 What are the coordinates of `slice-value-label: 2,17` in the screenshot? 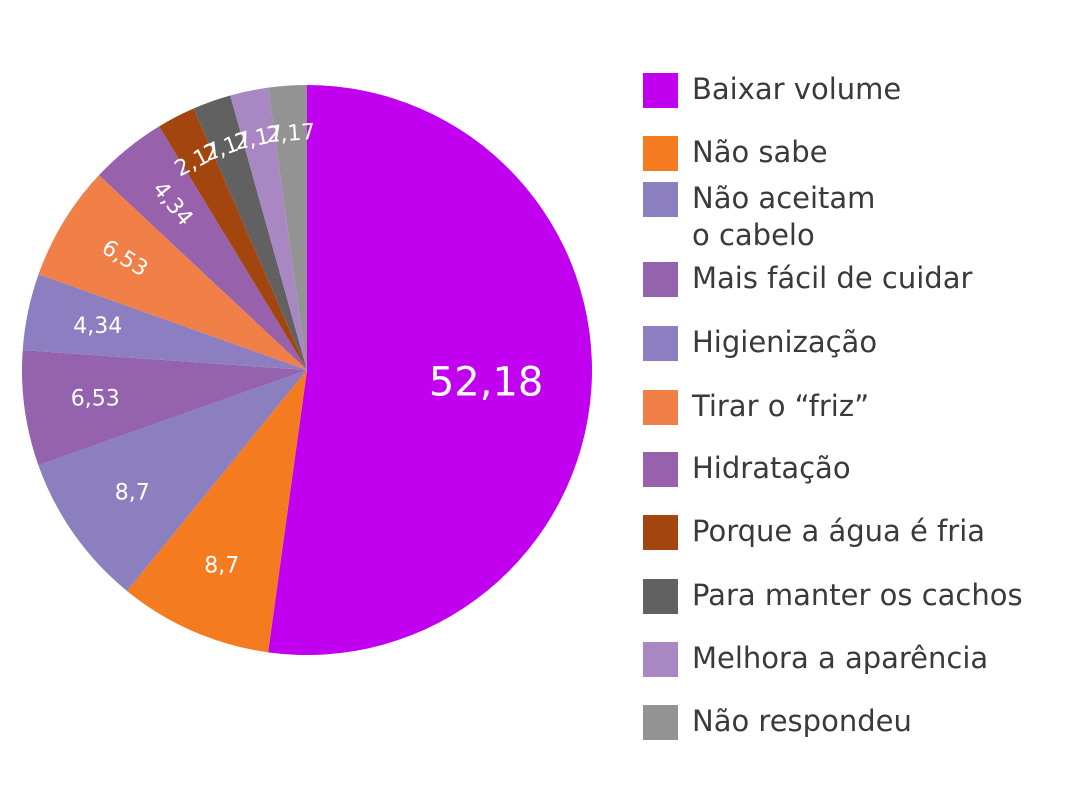 It's located at (291, 134).